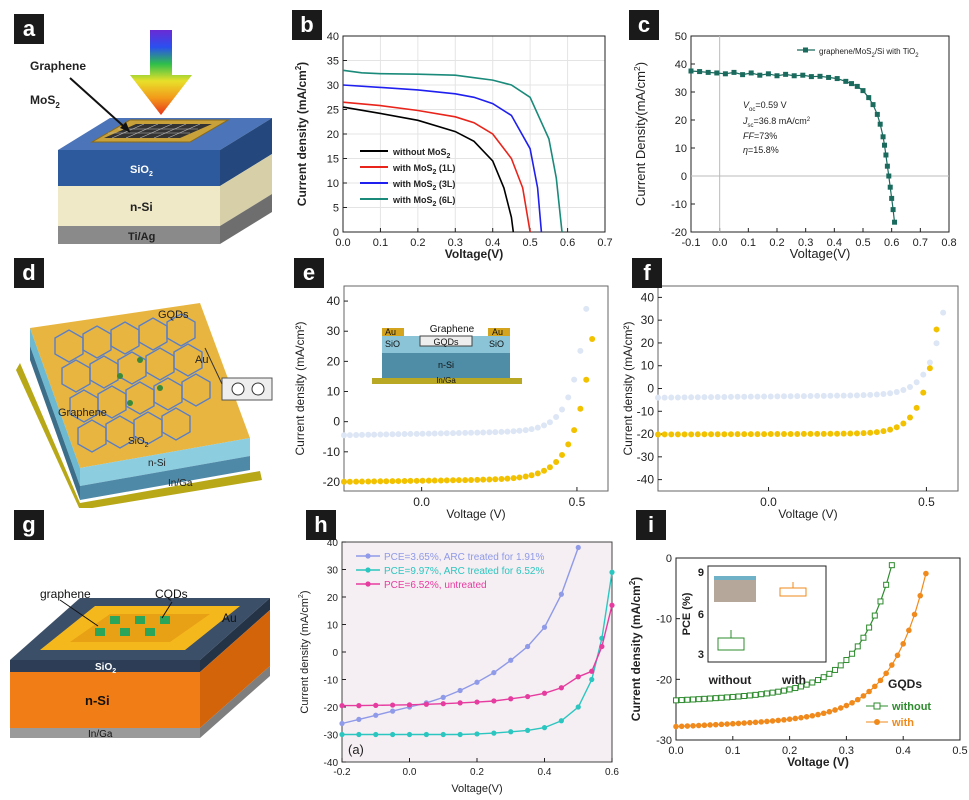 The height and width of the screenshot is (800, 969). Describe the element at coordinates (681, 37) in the screenshot. I see `y-tick-label: 50` at that location.